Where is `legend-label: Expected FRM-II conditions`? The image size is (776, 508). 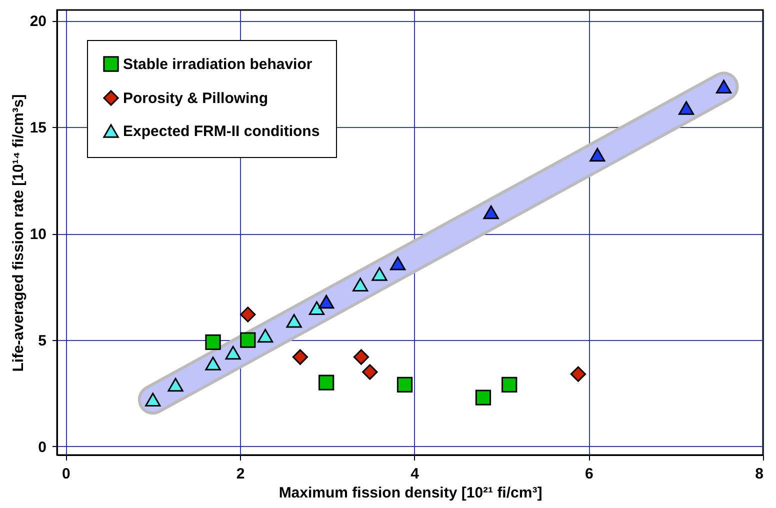
legend-label: Expected FRM-II conditions is located at coordinates (221, 131).